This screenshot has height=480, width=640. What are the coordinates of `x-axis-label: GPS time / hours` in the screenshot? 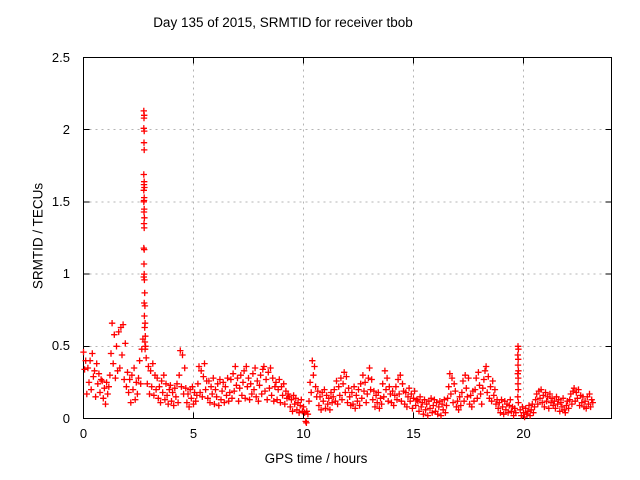 It's located at (316, 458).